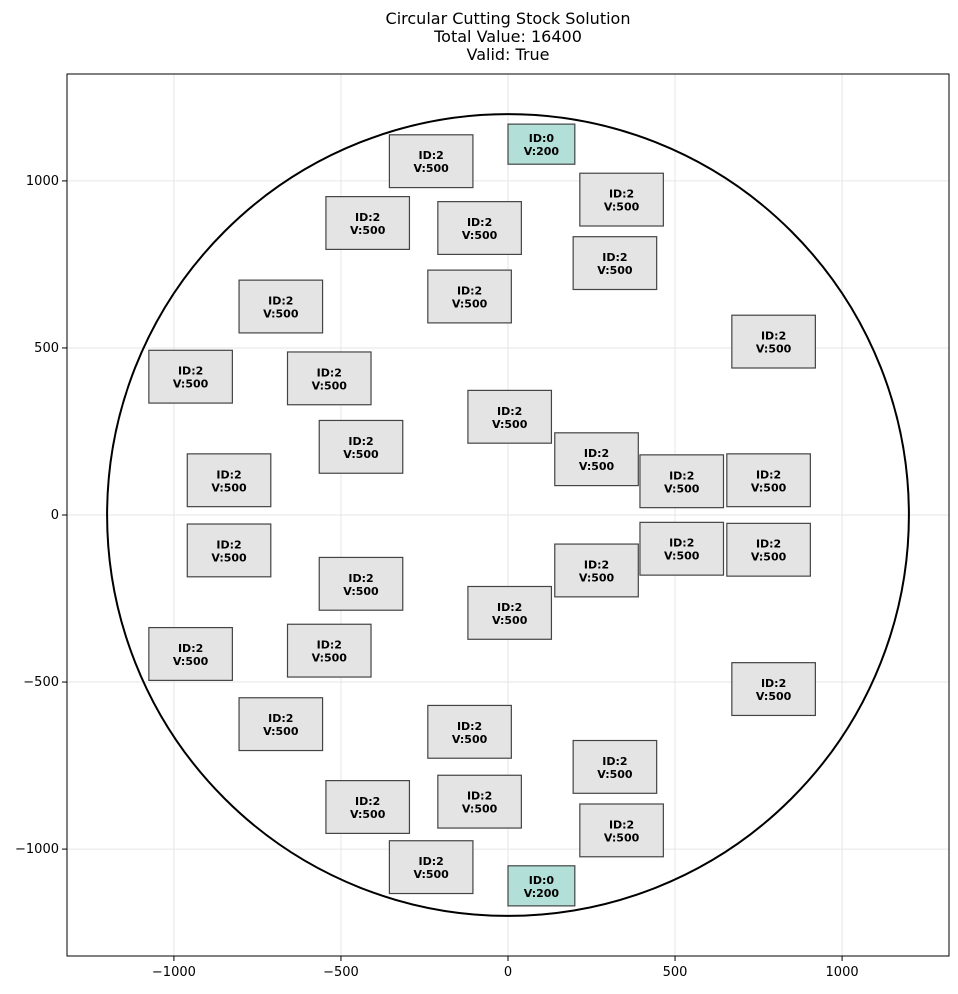 This screenshot has width=958, height=994. What do you see at coordinates (41, 682) in the screenshot?
I see `y-tick-label: −500` at bounding box center [41, 682].